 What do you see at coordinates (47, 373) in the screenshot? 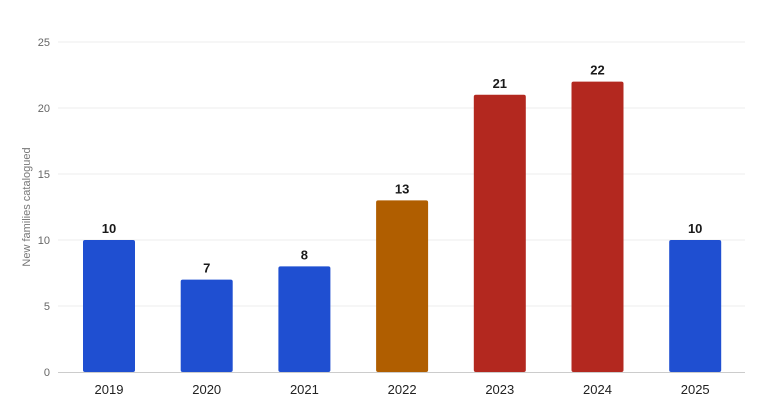
I see `y-tick-label: 0` at bounding box center [47, 373].